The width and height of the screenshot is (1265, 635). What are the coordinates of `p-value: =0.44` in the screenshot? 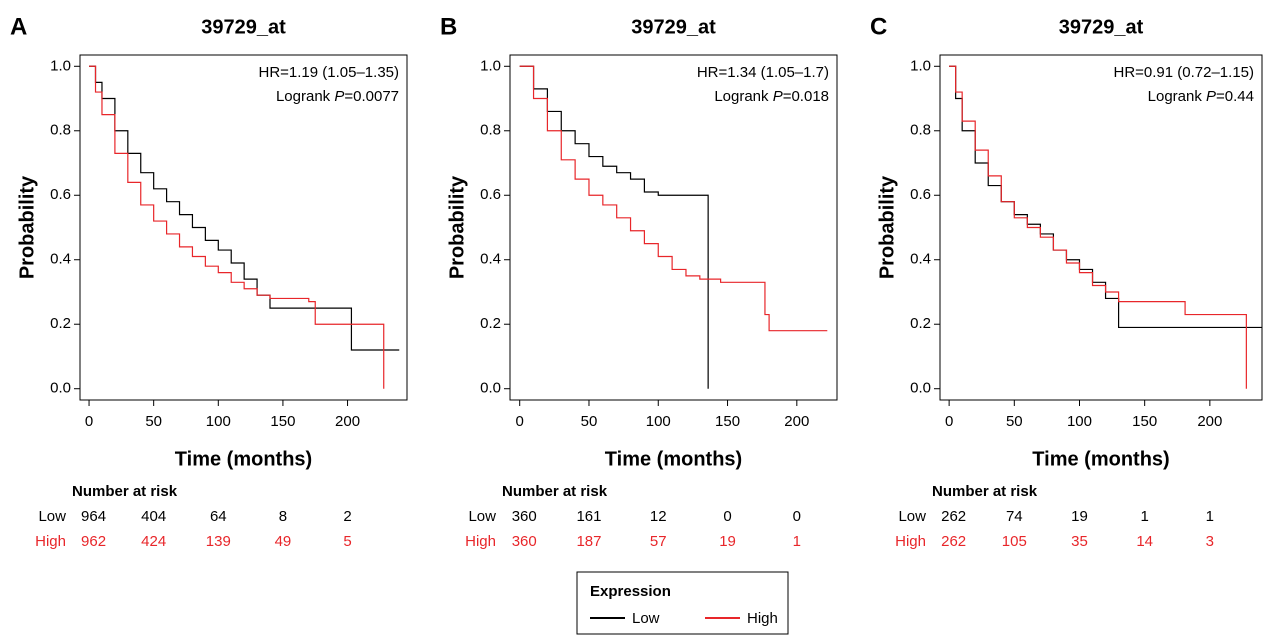 It's located at (1235, 96).